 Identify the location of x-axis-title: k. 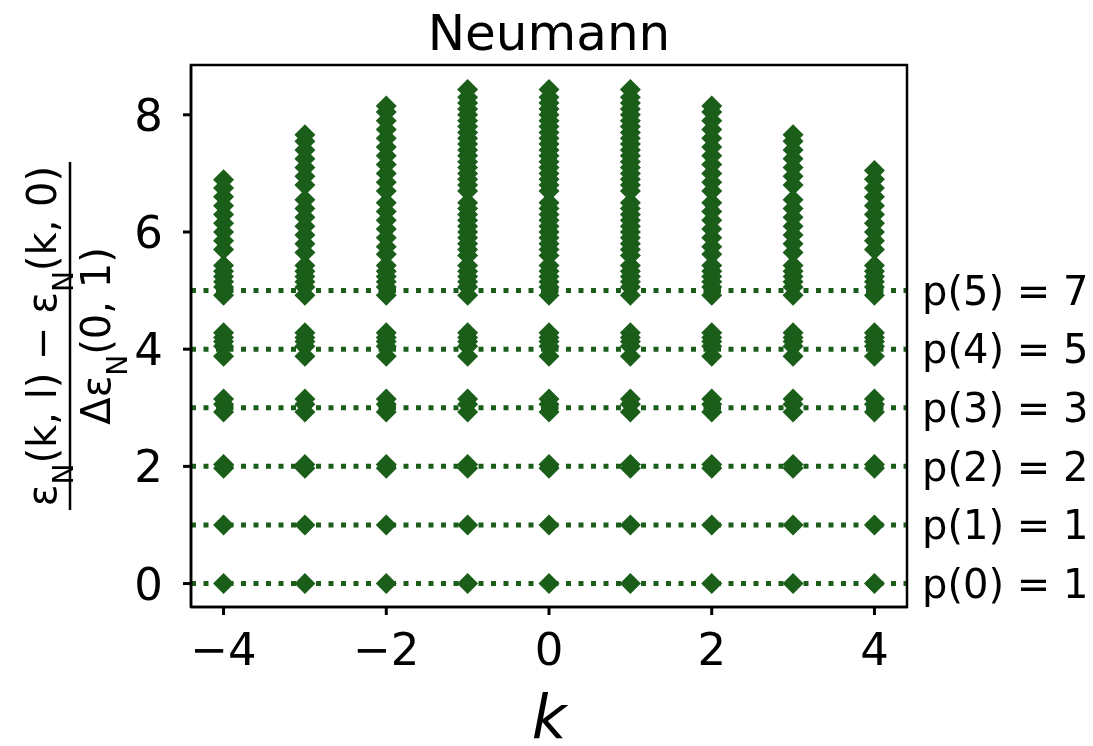
(550, 714).